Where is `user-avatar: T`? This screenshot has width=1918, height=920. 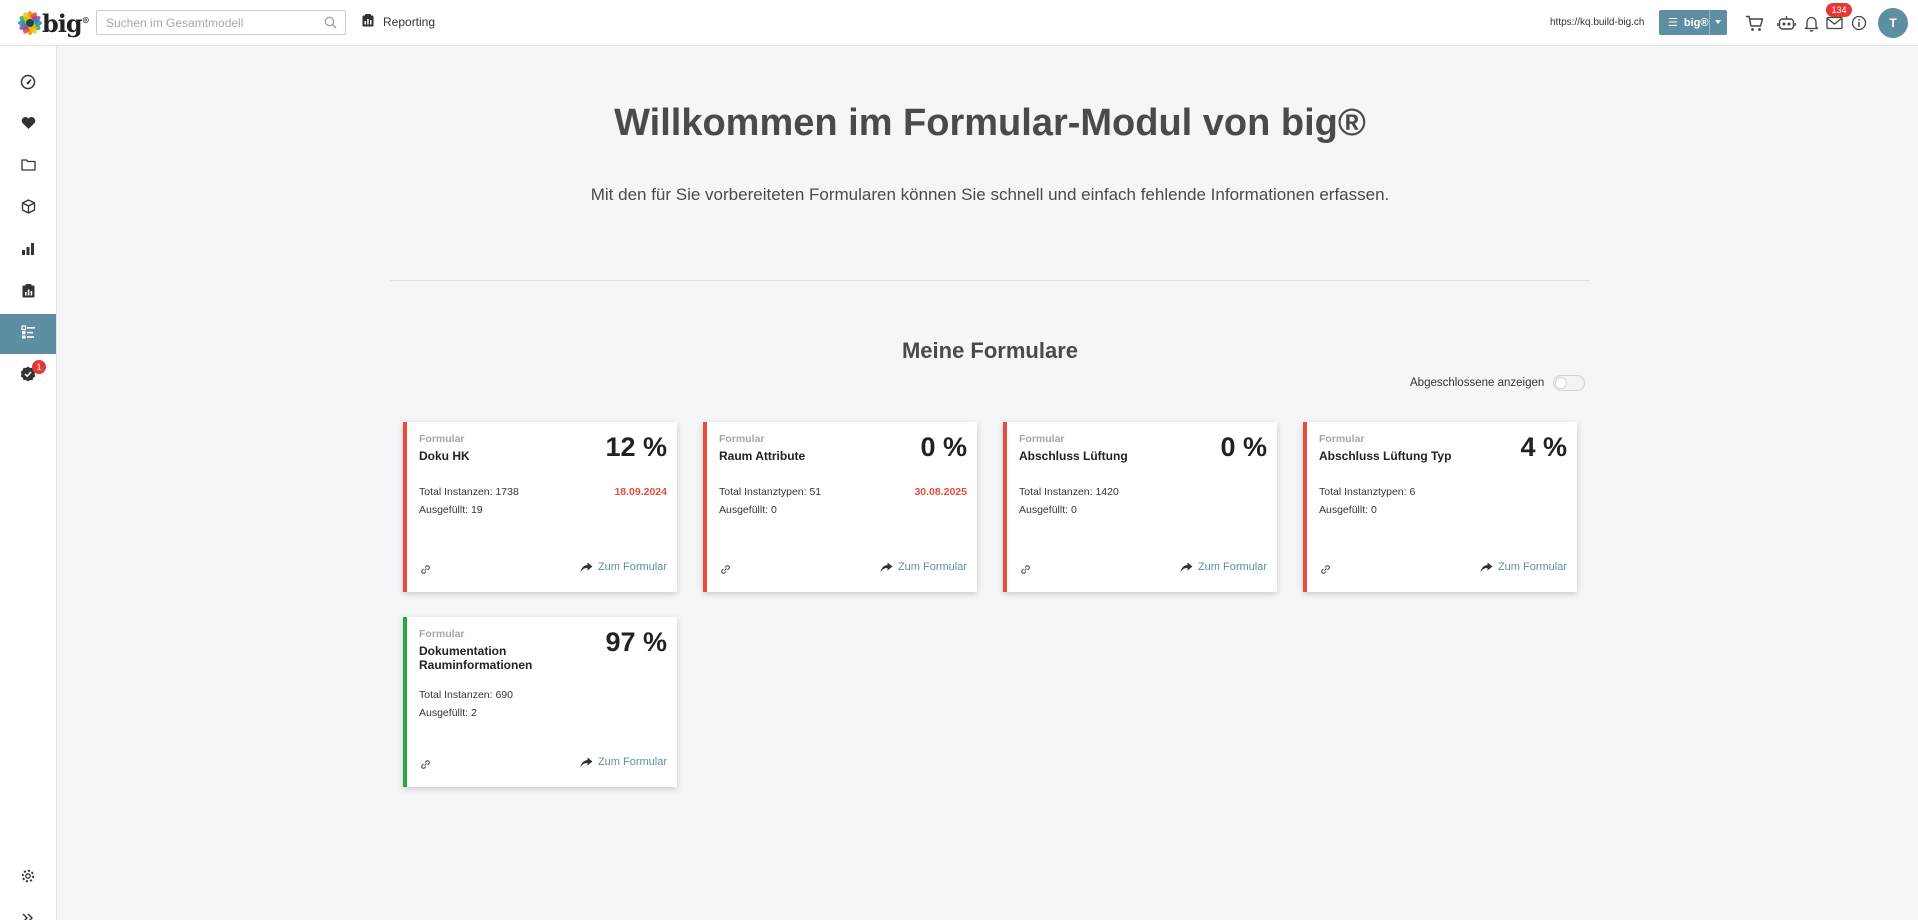 user-avatar: T is located at coordinates (1893, 23).